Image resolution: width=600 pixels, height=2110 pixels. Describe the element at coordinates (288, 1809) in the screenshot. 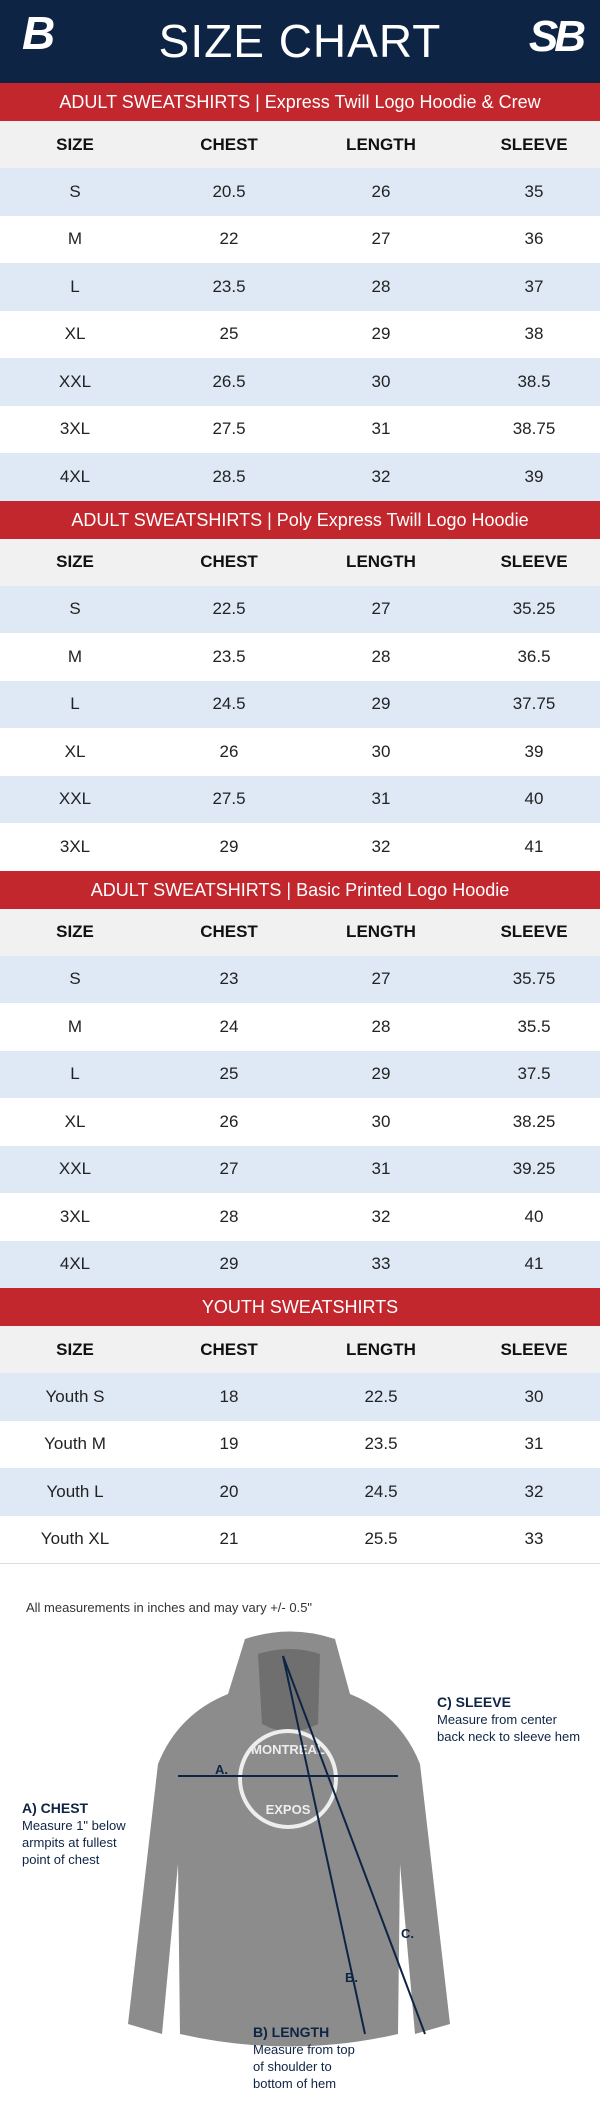

I see `print-logo-bottom: EXPOS` at that location.